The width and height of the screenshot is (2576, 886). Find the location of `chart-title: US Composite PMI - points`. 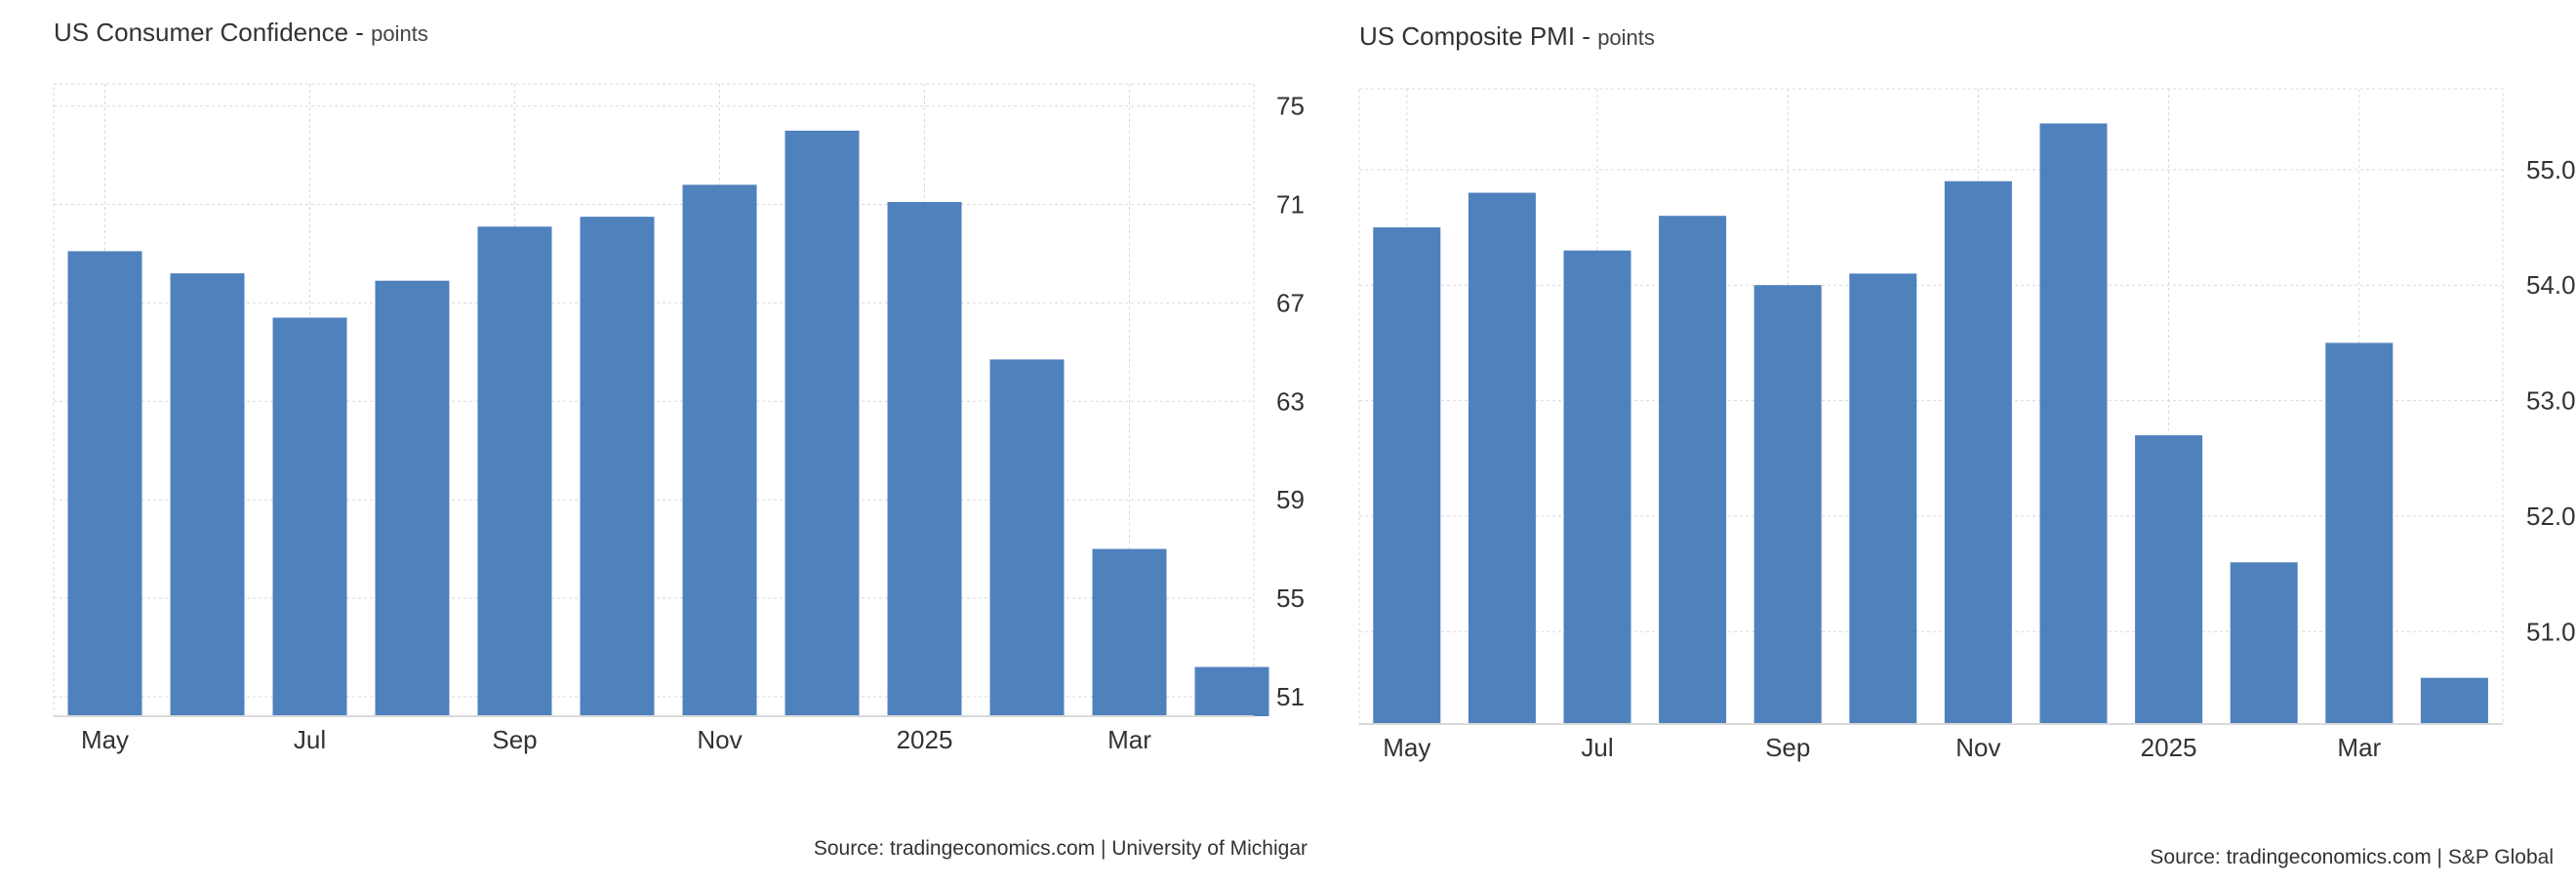

chart-title: US Composite PMI - points is located at coordinates (1507, 36).